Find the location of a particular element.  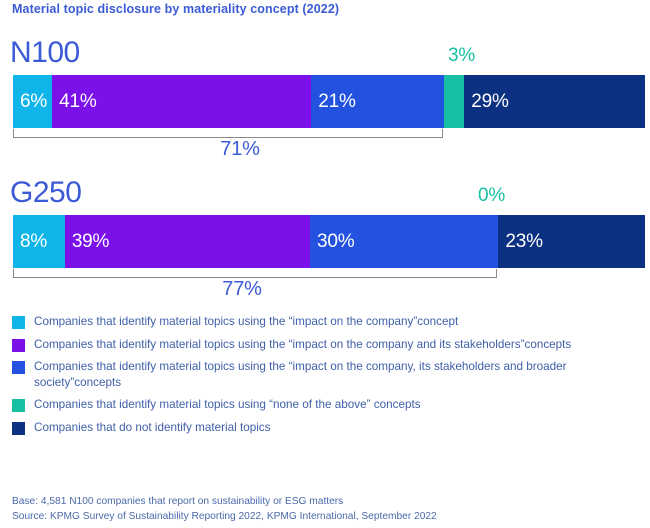

group-label-n100: N100 is located at coordinates (45, 52).